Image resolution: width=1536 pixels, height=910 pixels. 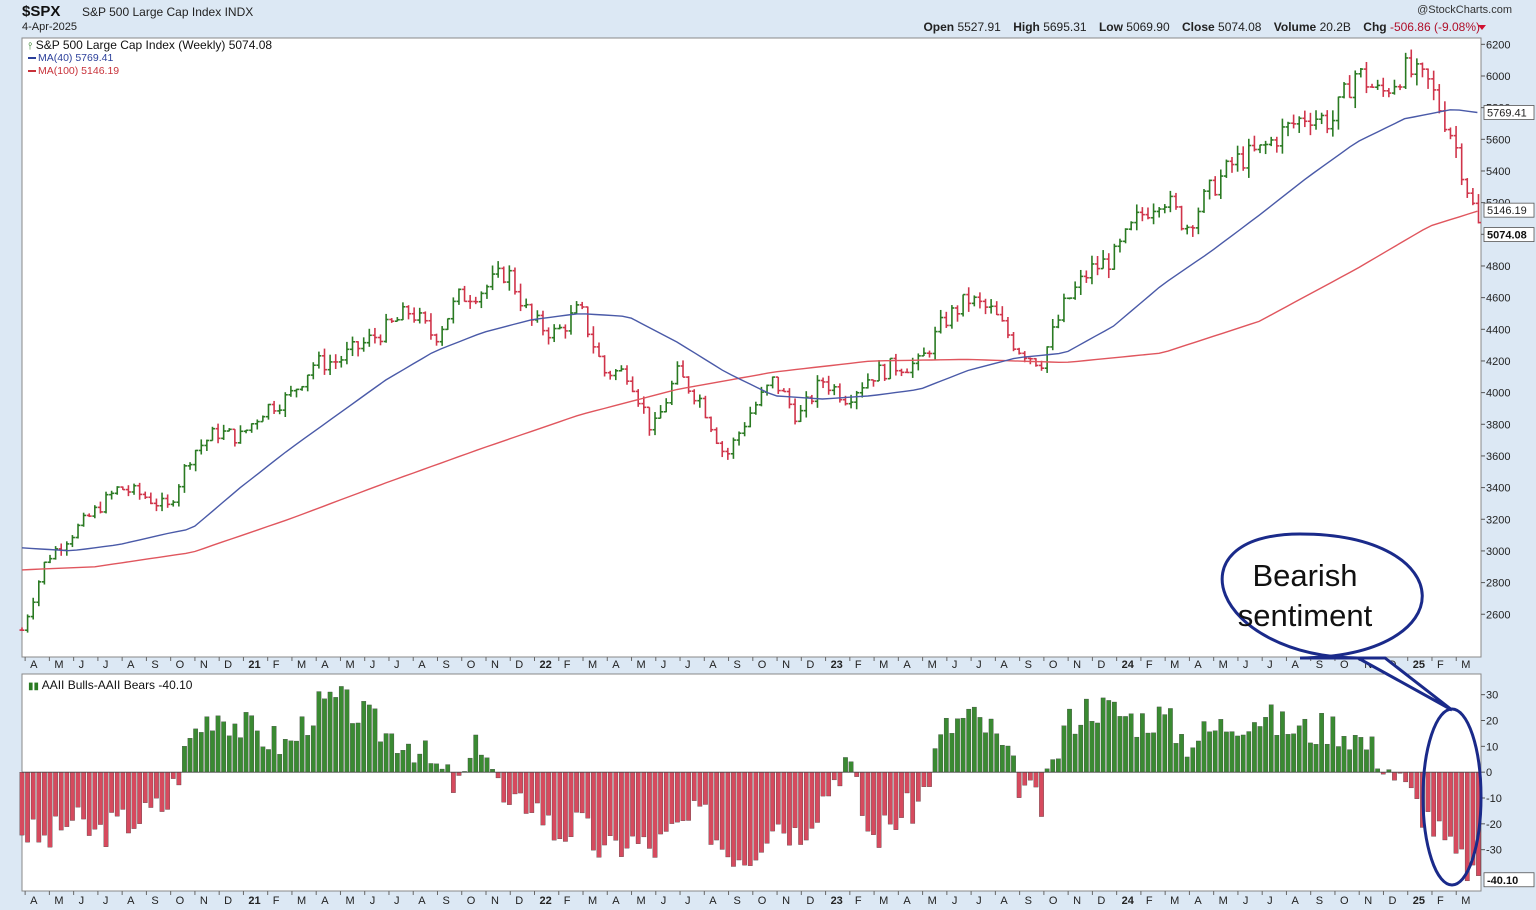 What do you see at coordinates (1498, 489) in the screenshot?
I see `price-tick-label: 3400` at bounding box center [1498, 489].